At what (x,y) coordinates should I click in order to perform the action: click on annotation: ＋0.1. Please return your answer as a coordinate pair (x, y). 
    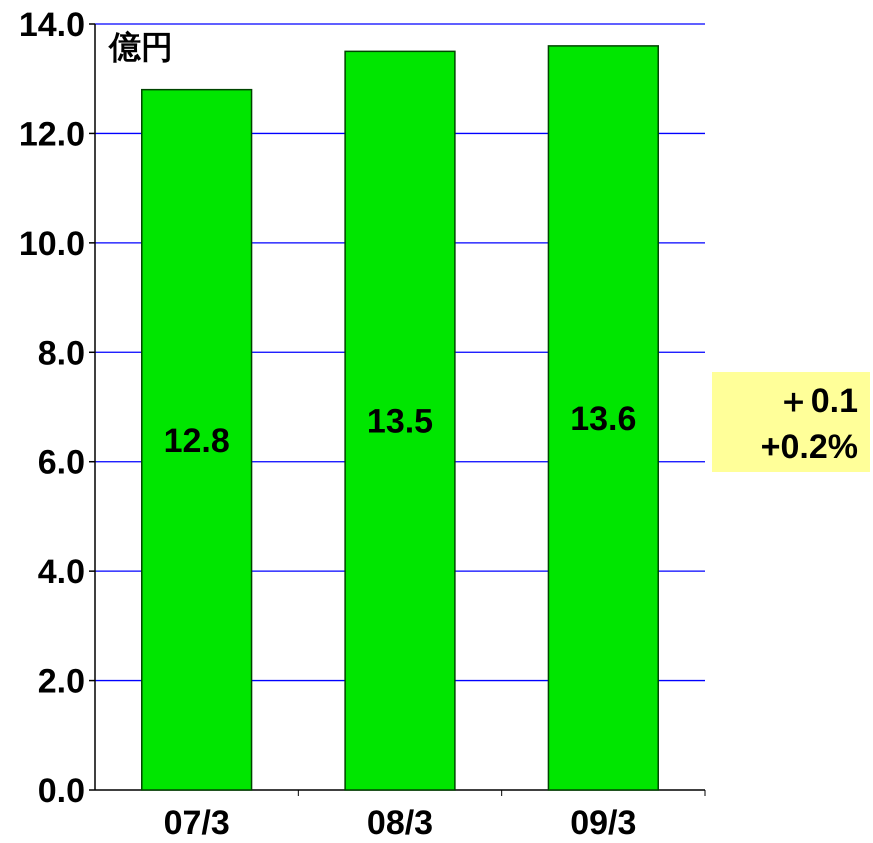
    Looking at the image, I should click on (817, 401).